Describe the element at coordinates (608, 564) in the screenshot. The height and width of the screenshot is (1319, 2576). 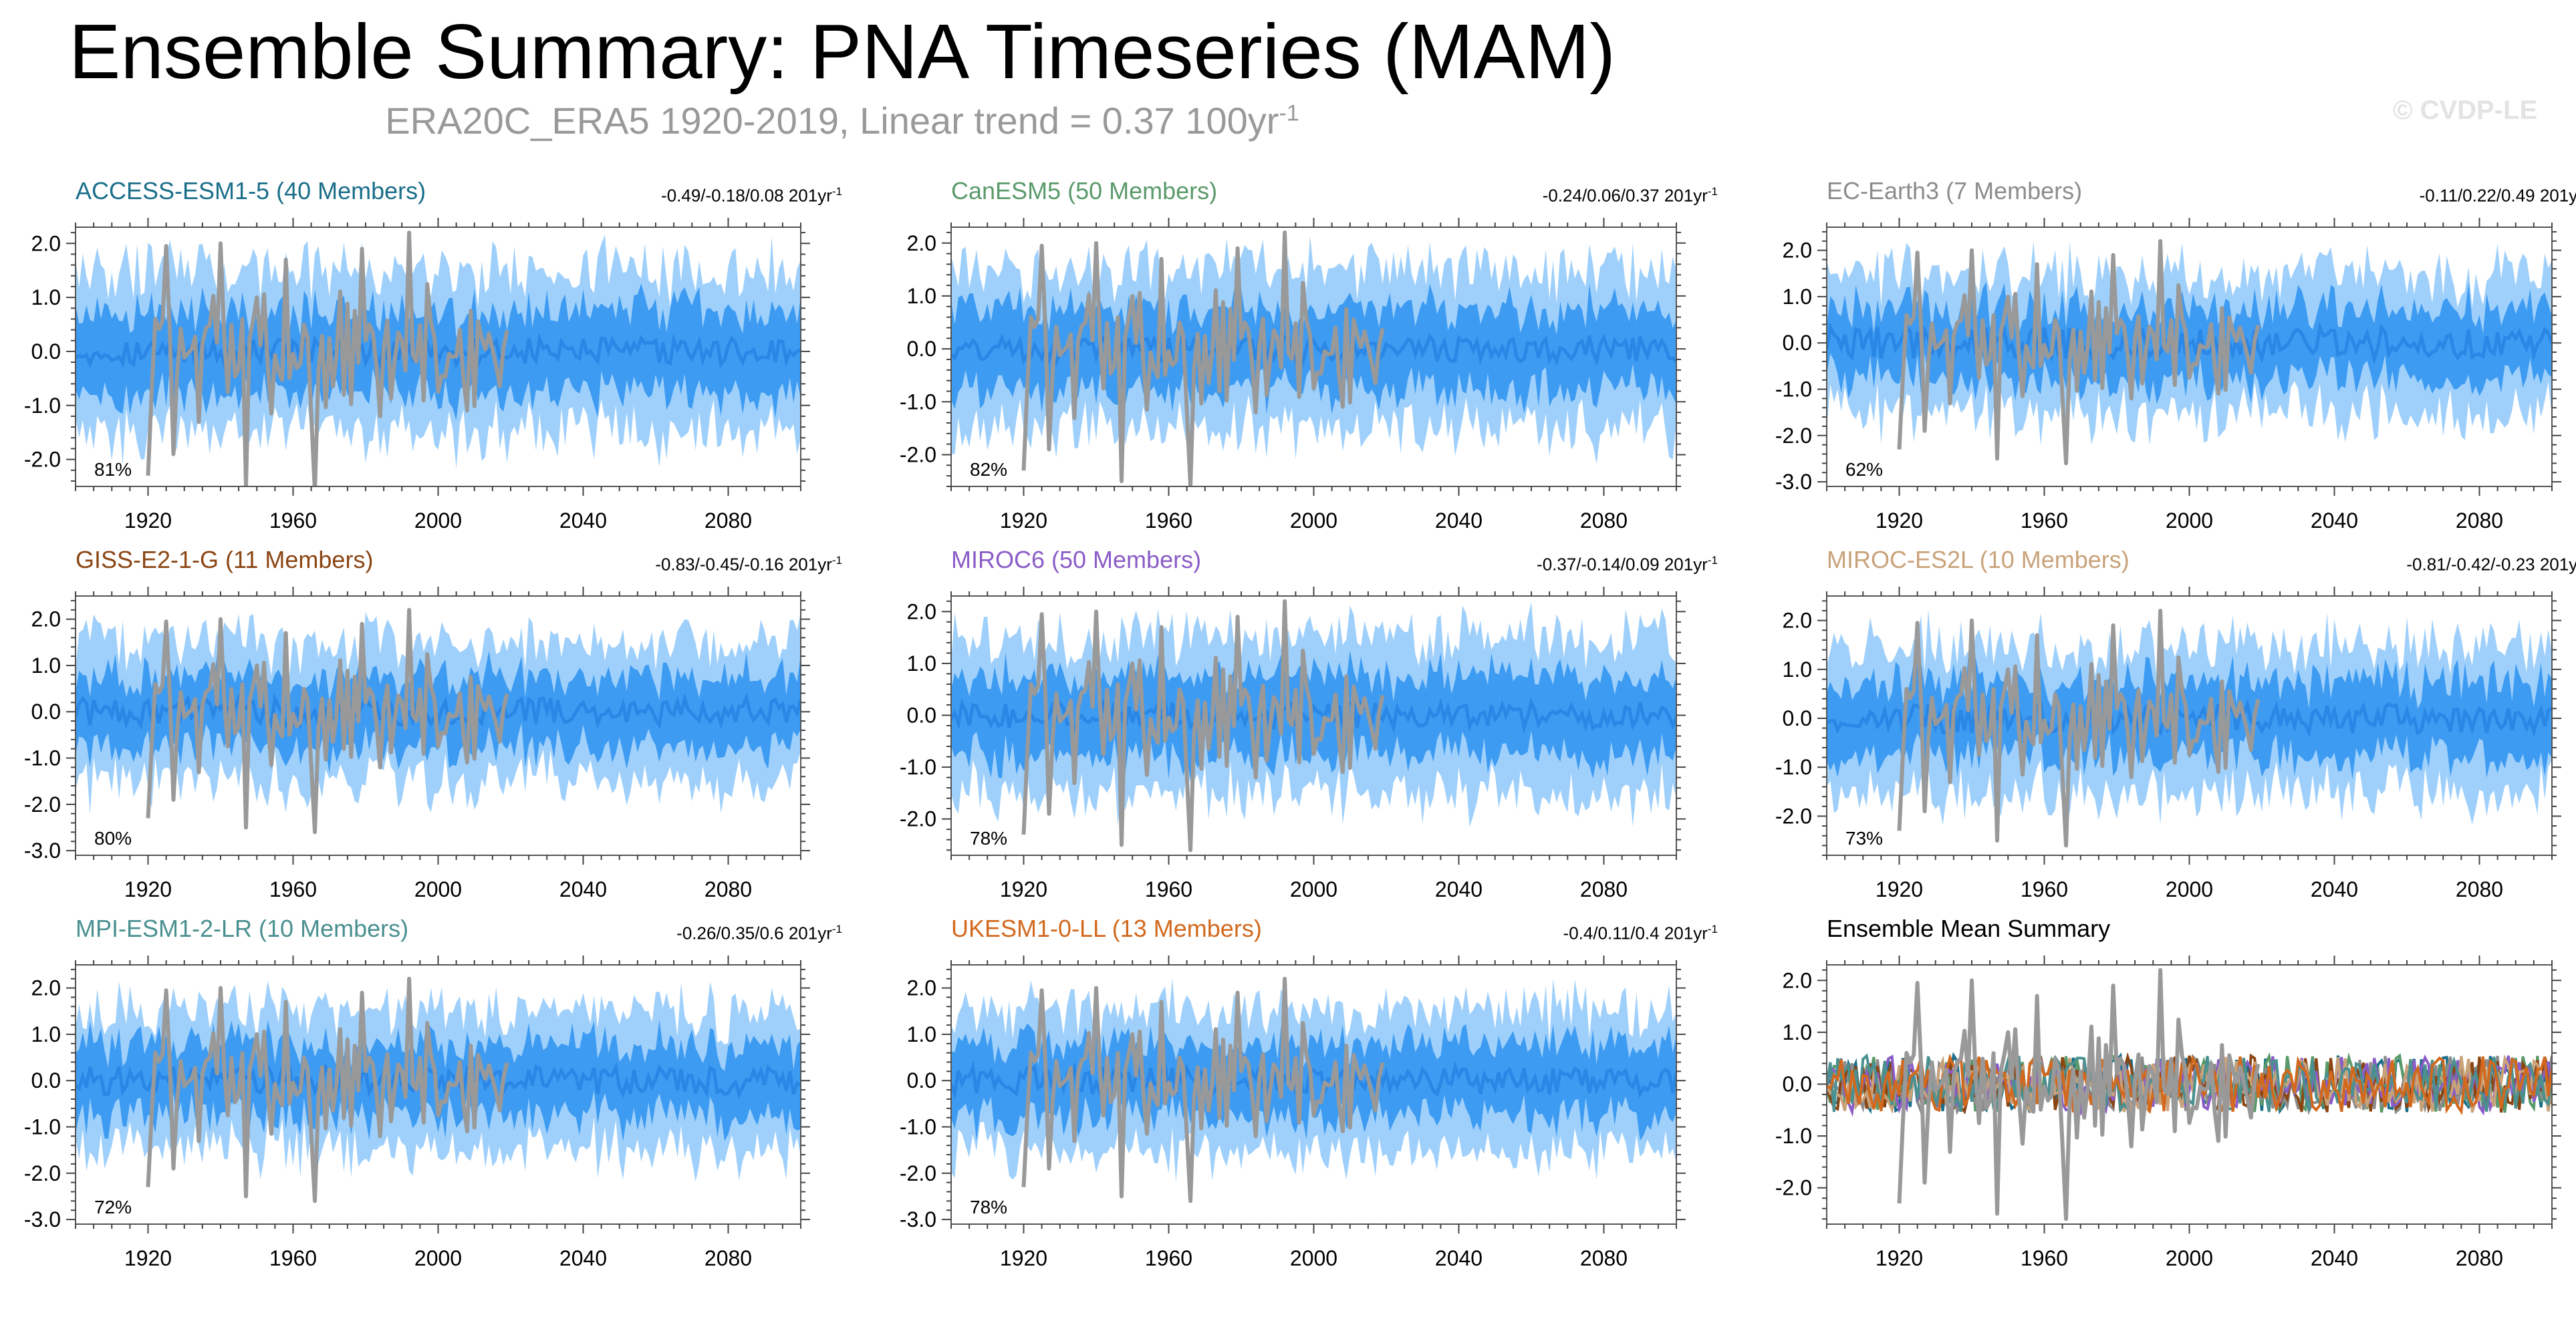
I see `panel-stats: -0.83/-0.45/-0.16 201yr-1` at that location.